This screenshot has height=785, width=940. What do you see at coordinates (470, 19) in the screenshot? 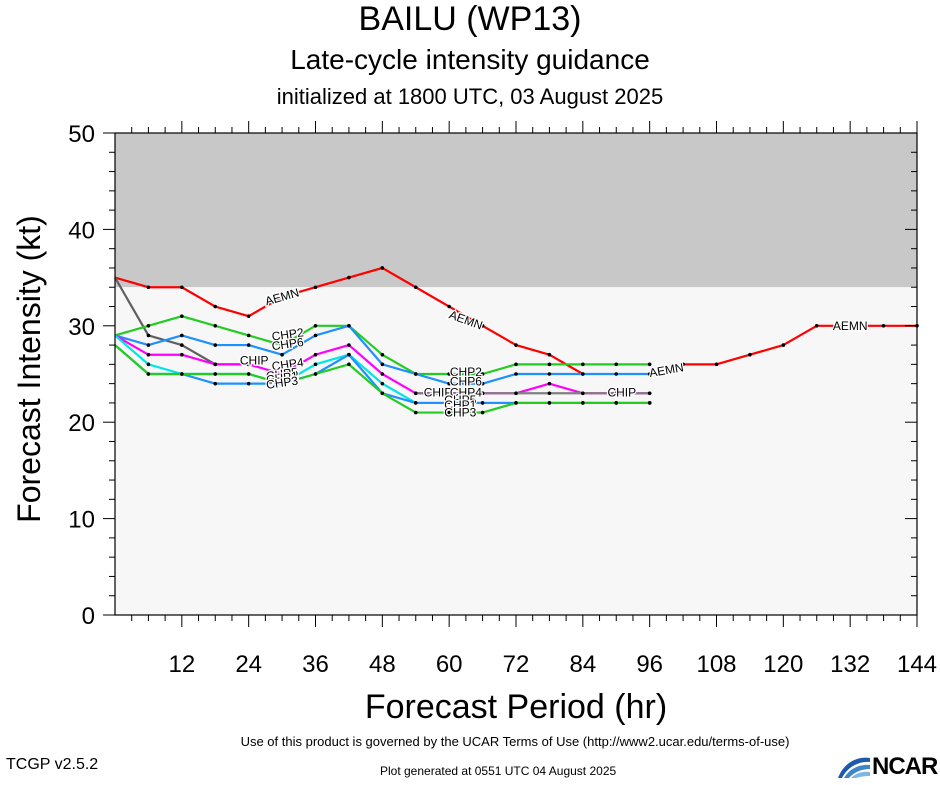
I see `chart-title: BAILU (WP13)` at bounding box center [470, 19].